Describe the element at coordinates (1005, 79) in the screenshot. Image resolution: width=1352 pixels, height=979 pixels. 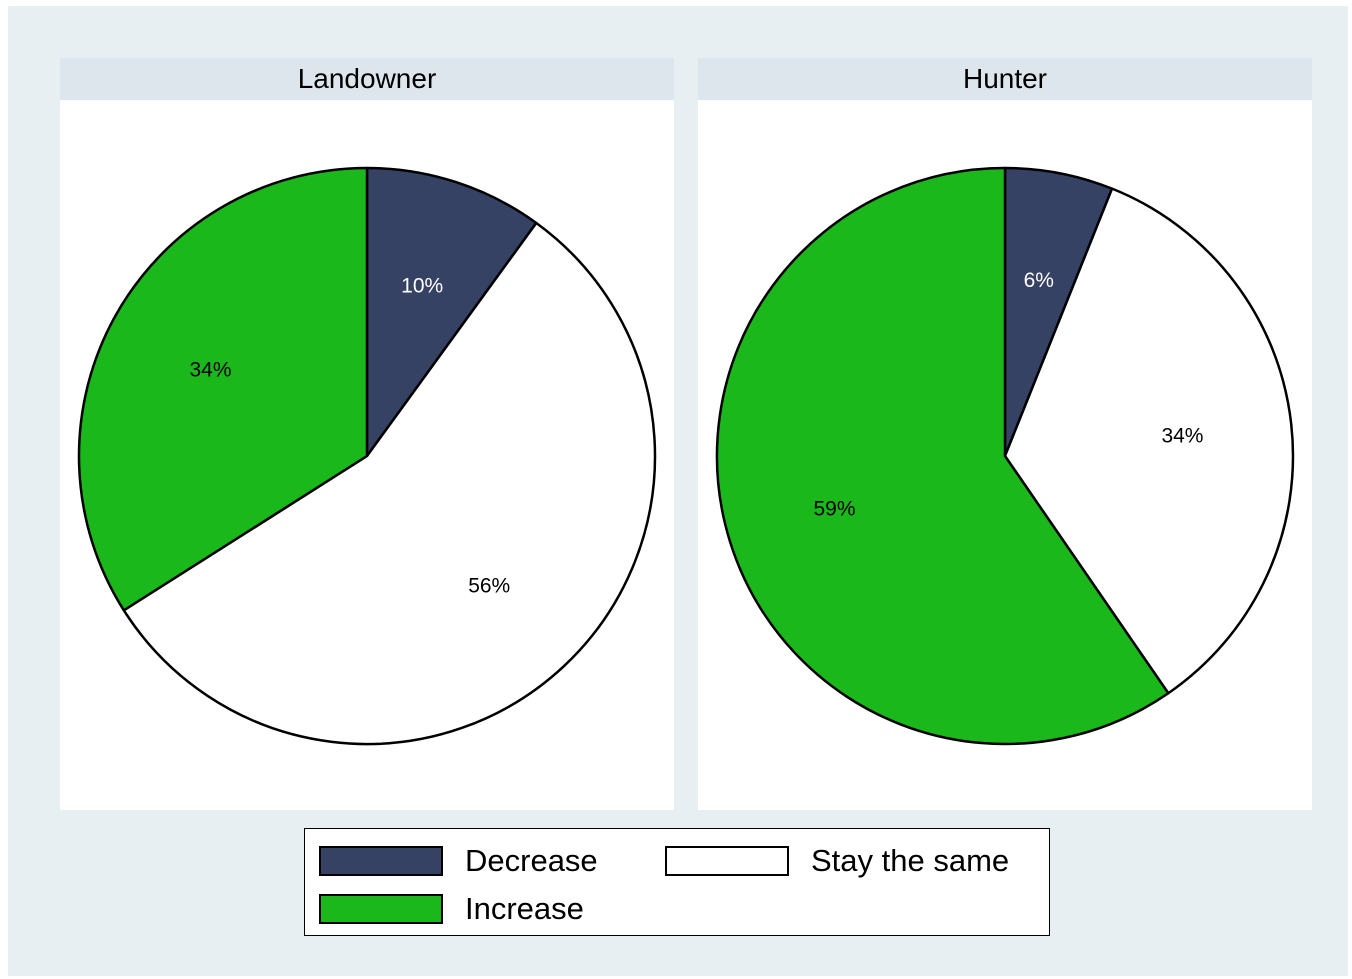
I see `panel-title-hunter: Hunter` at that location.